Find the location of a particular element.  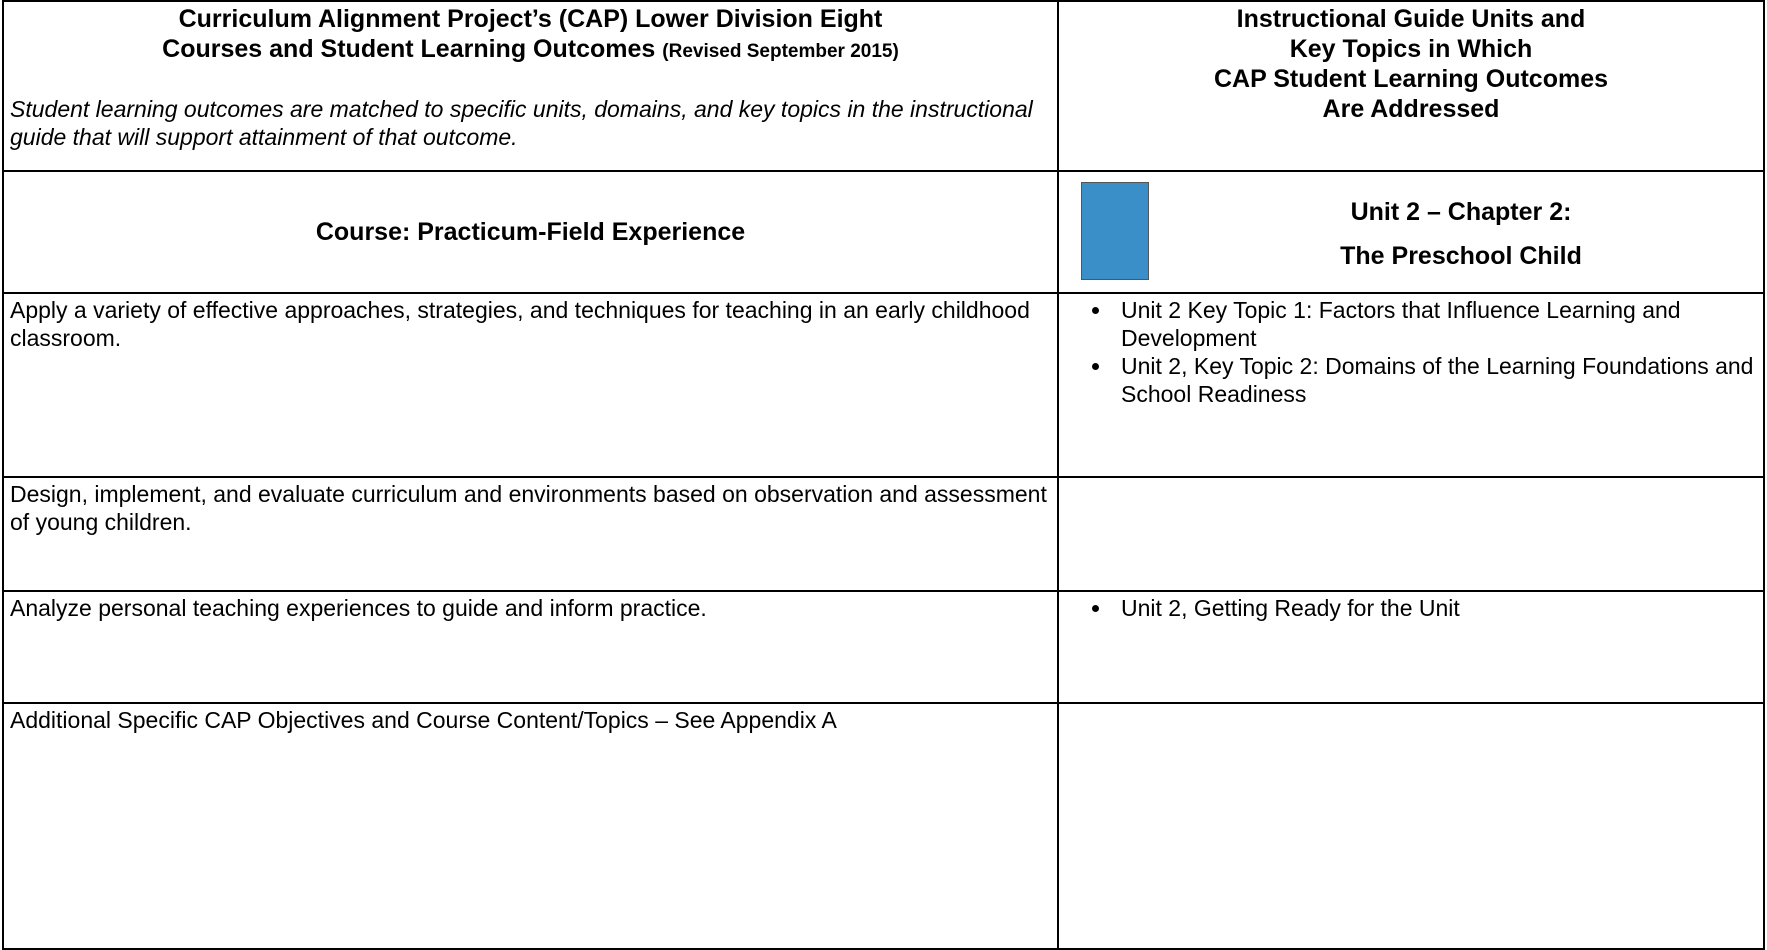

topics: Unit 2, Getting Ready for the Unit is located at coordinates (1411, 647).